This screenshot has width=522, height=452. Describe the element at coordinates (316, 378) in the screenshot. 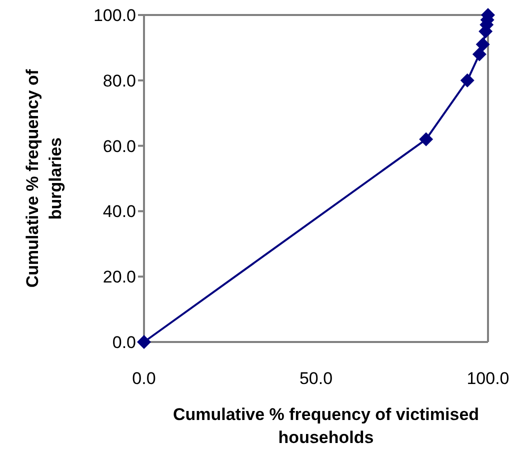

I see `x-tick-label: 50.0` at that location.